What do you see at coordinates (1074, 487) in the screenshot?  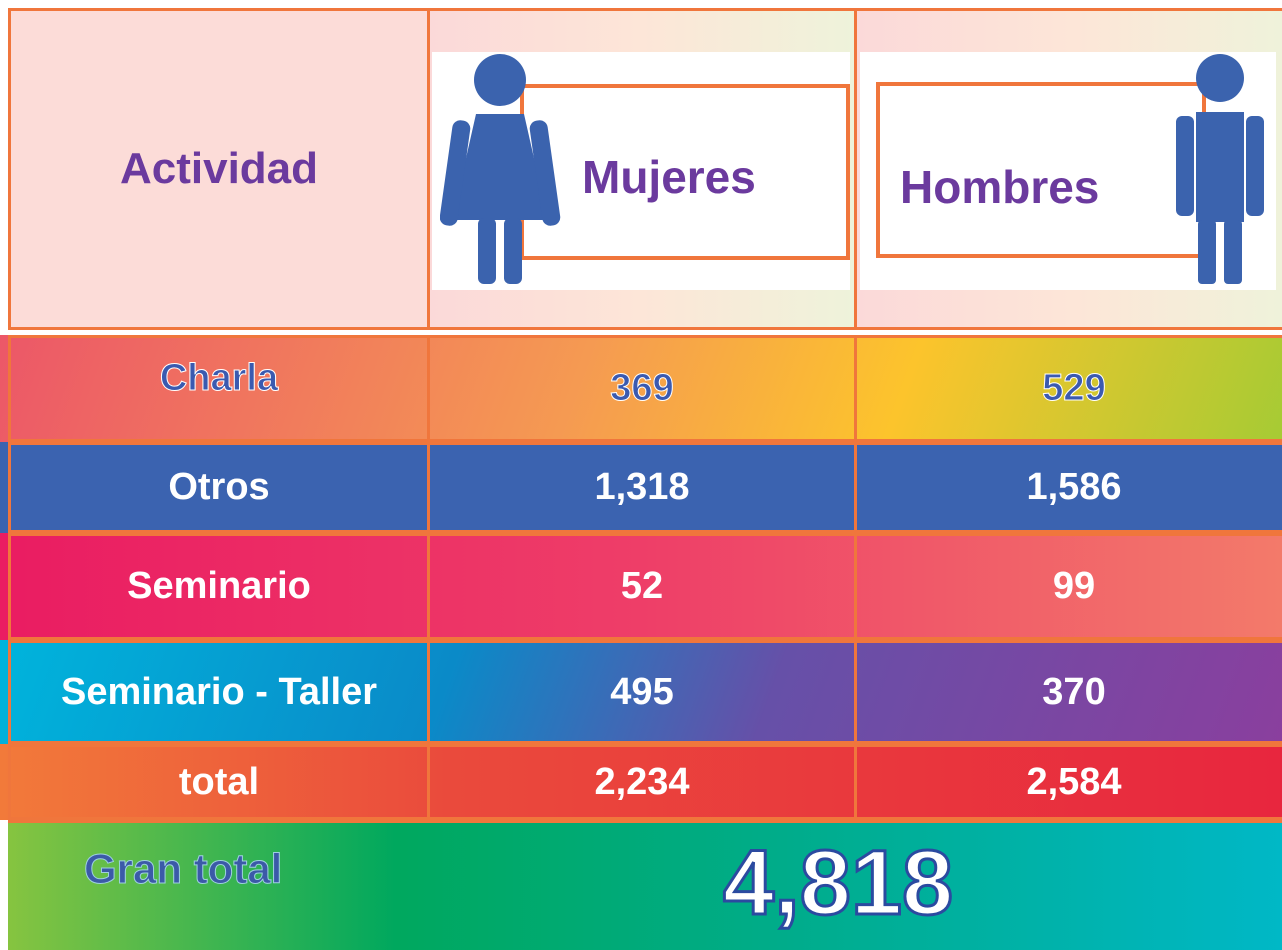 I see `value: 1,586` at bounding box center [1074, 487].